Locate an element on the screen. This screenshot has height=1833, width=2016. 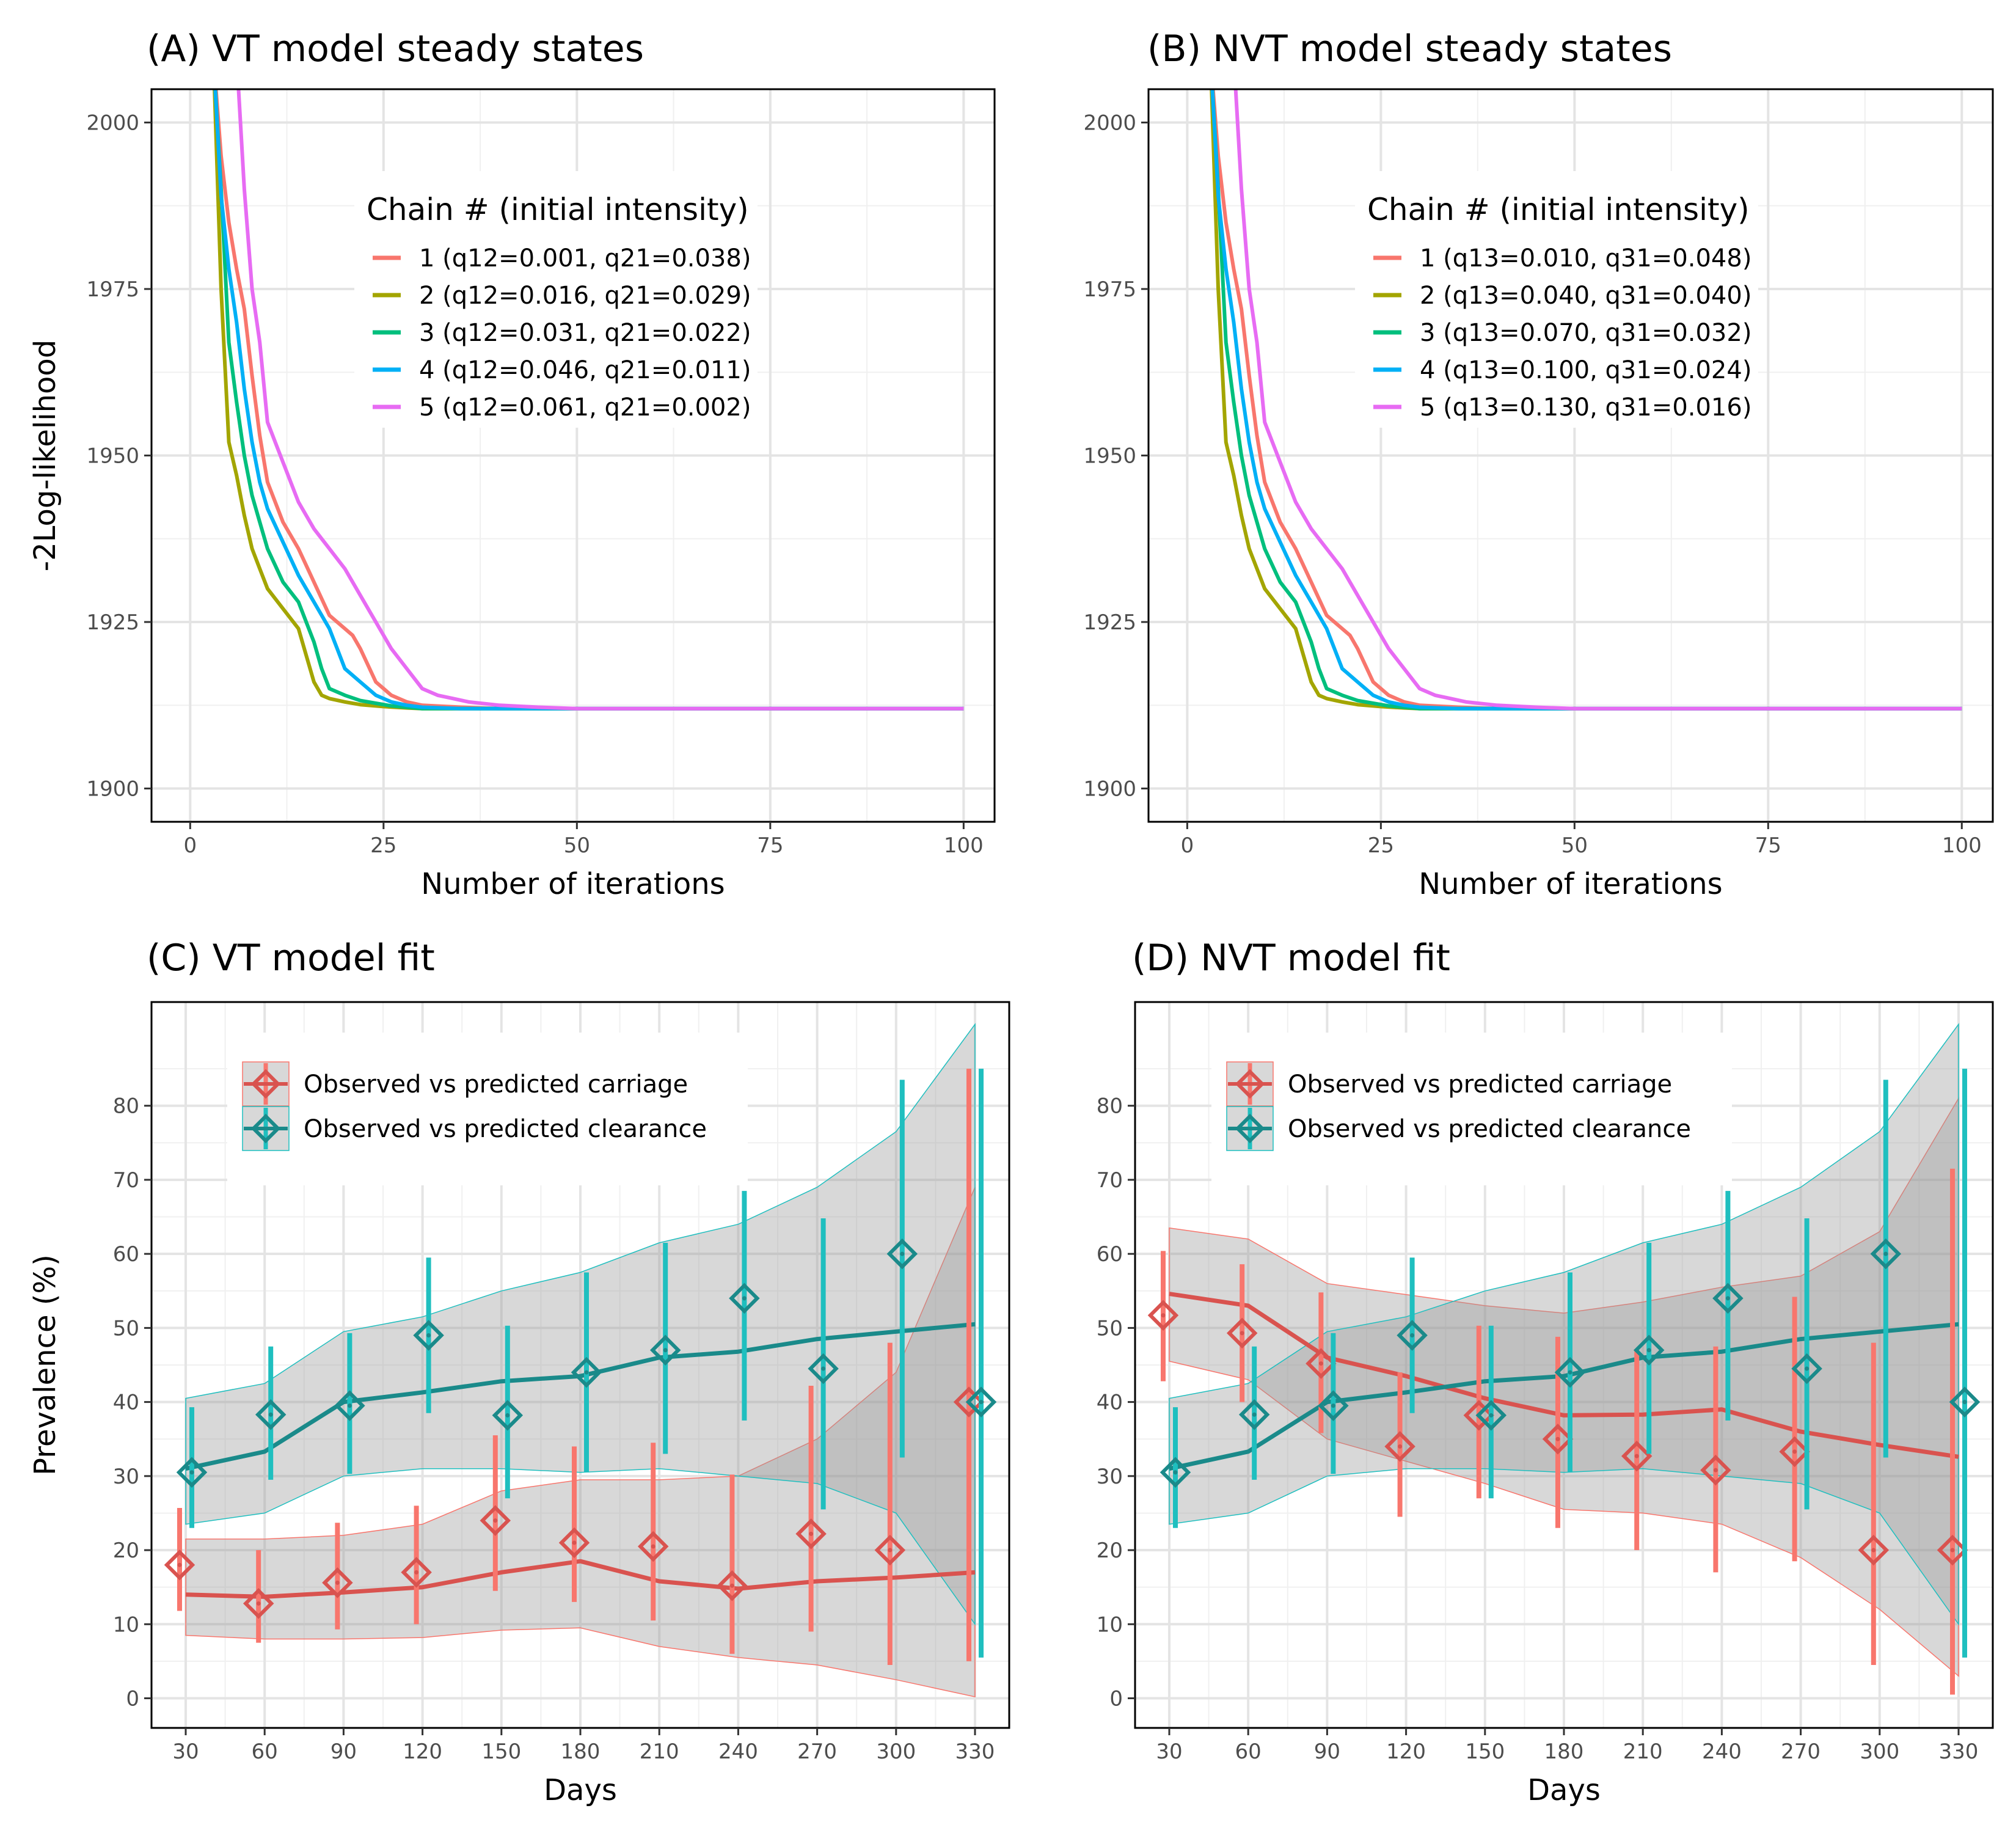
x-tick-label: 30 is located at coordinates (185, 1752).